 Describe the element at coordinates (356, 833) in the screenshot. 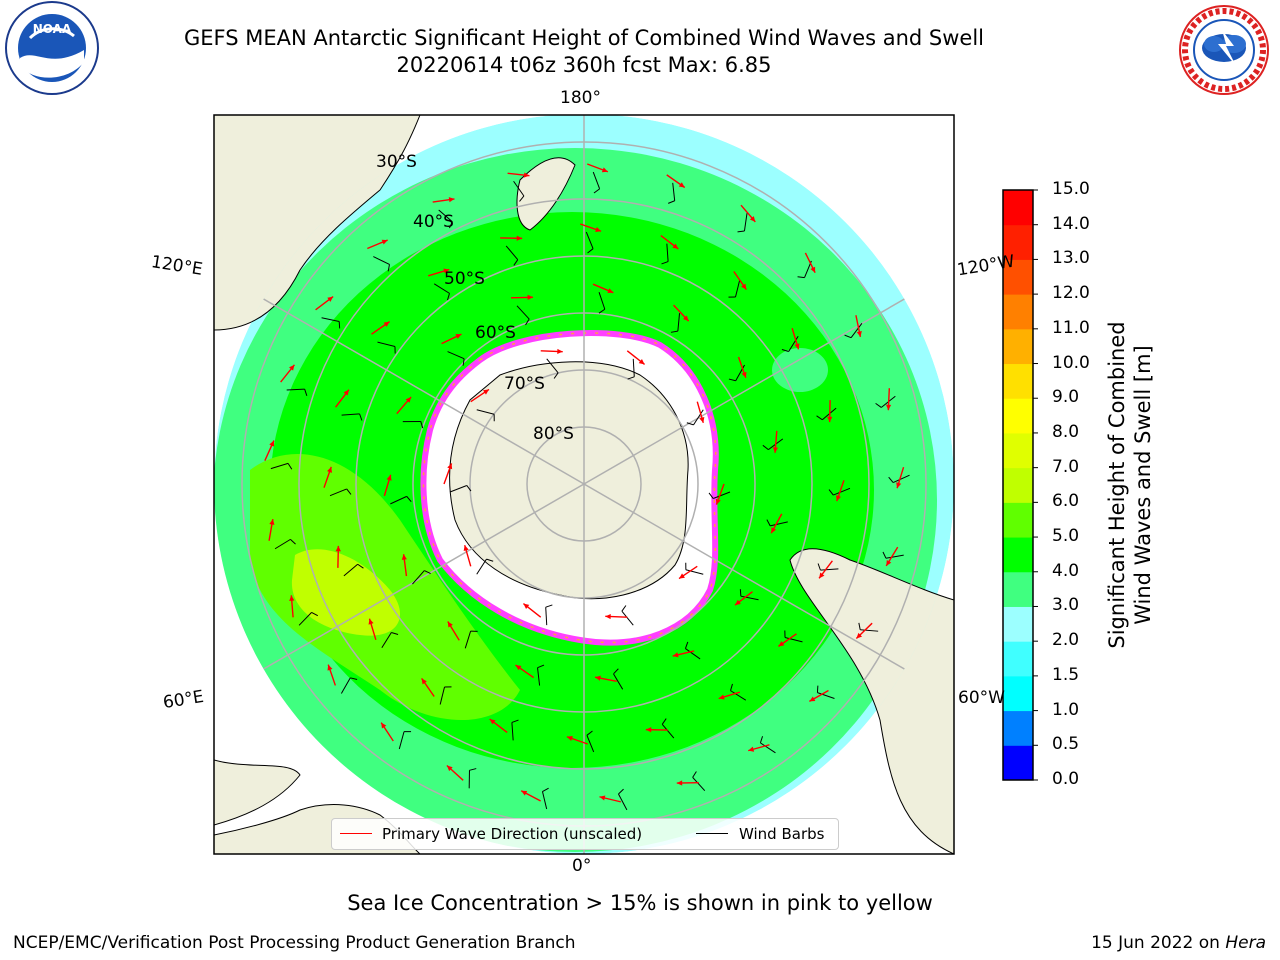

I see `legend-arrow-swatch` at that location.